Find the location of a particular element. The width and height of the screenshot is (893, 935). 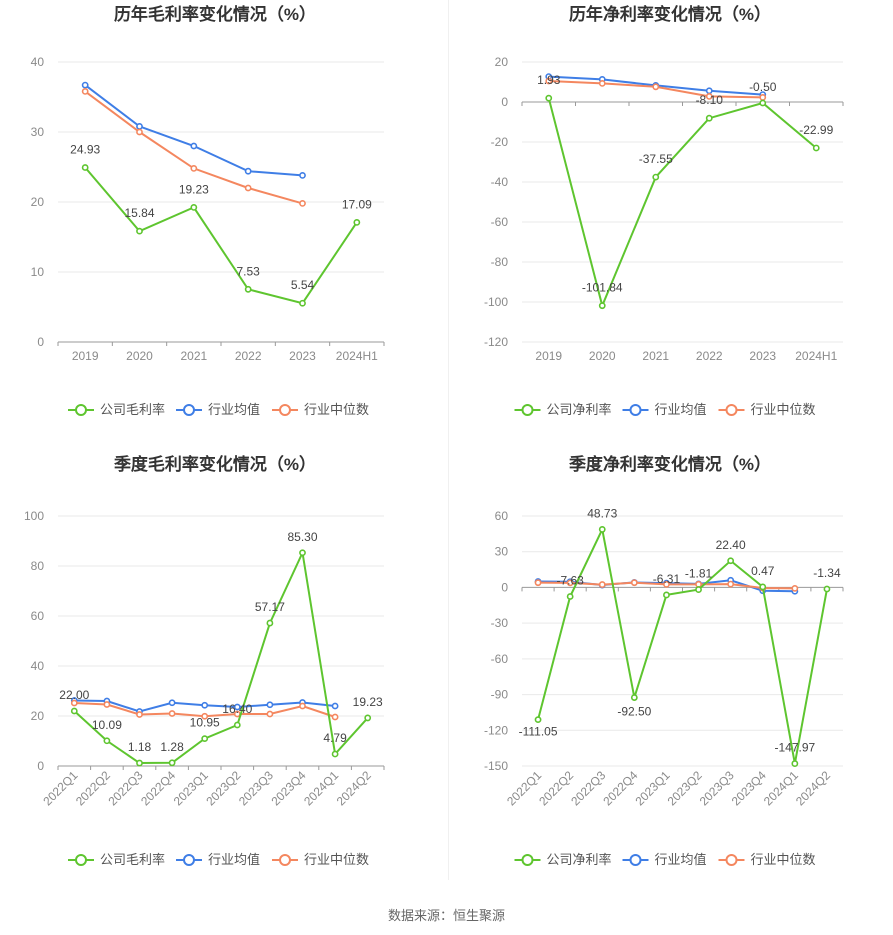

y-tick-label: 60 is located at coordinates (502, 516).